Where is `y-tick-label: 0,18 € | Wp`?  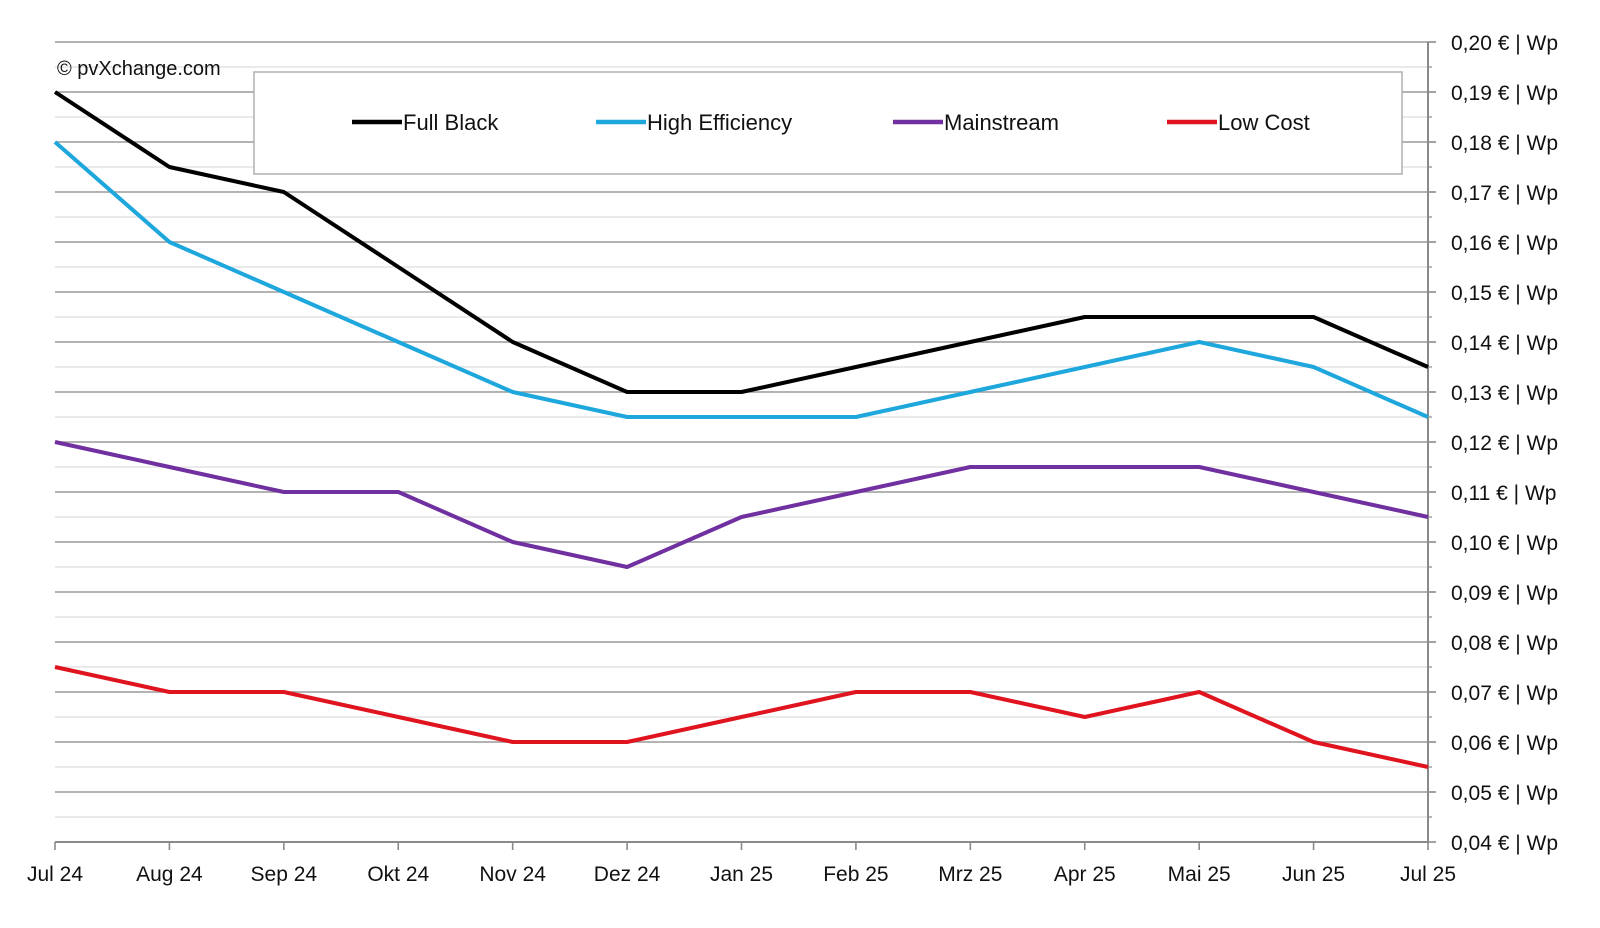 y-tick-label: 0,18 € | Wp is located at coordinates (1504, 143).